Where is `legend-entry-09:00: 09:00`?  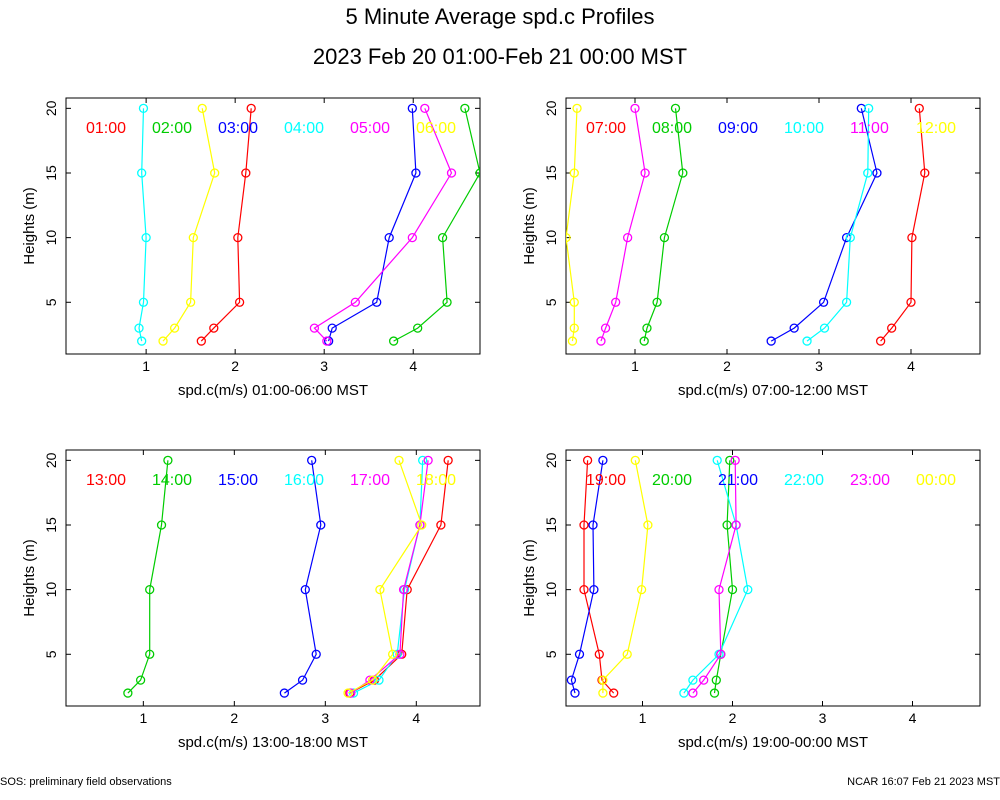
legend-entry-09:00: 09:00 is located at coordinates (738, 128).